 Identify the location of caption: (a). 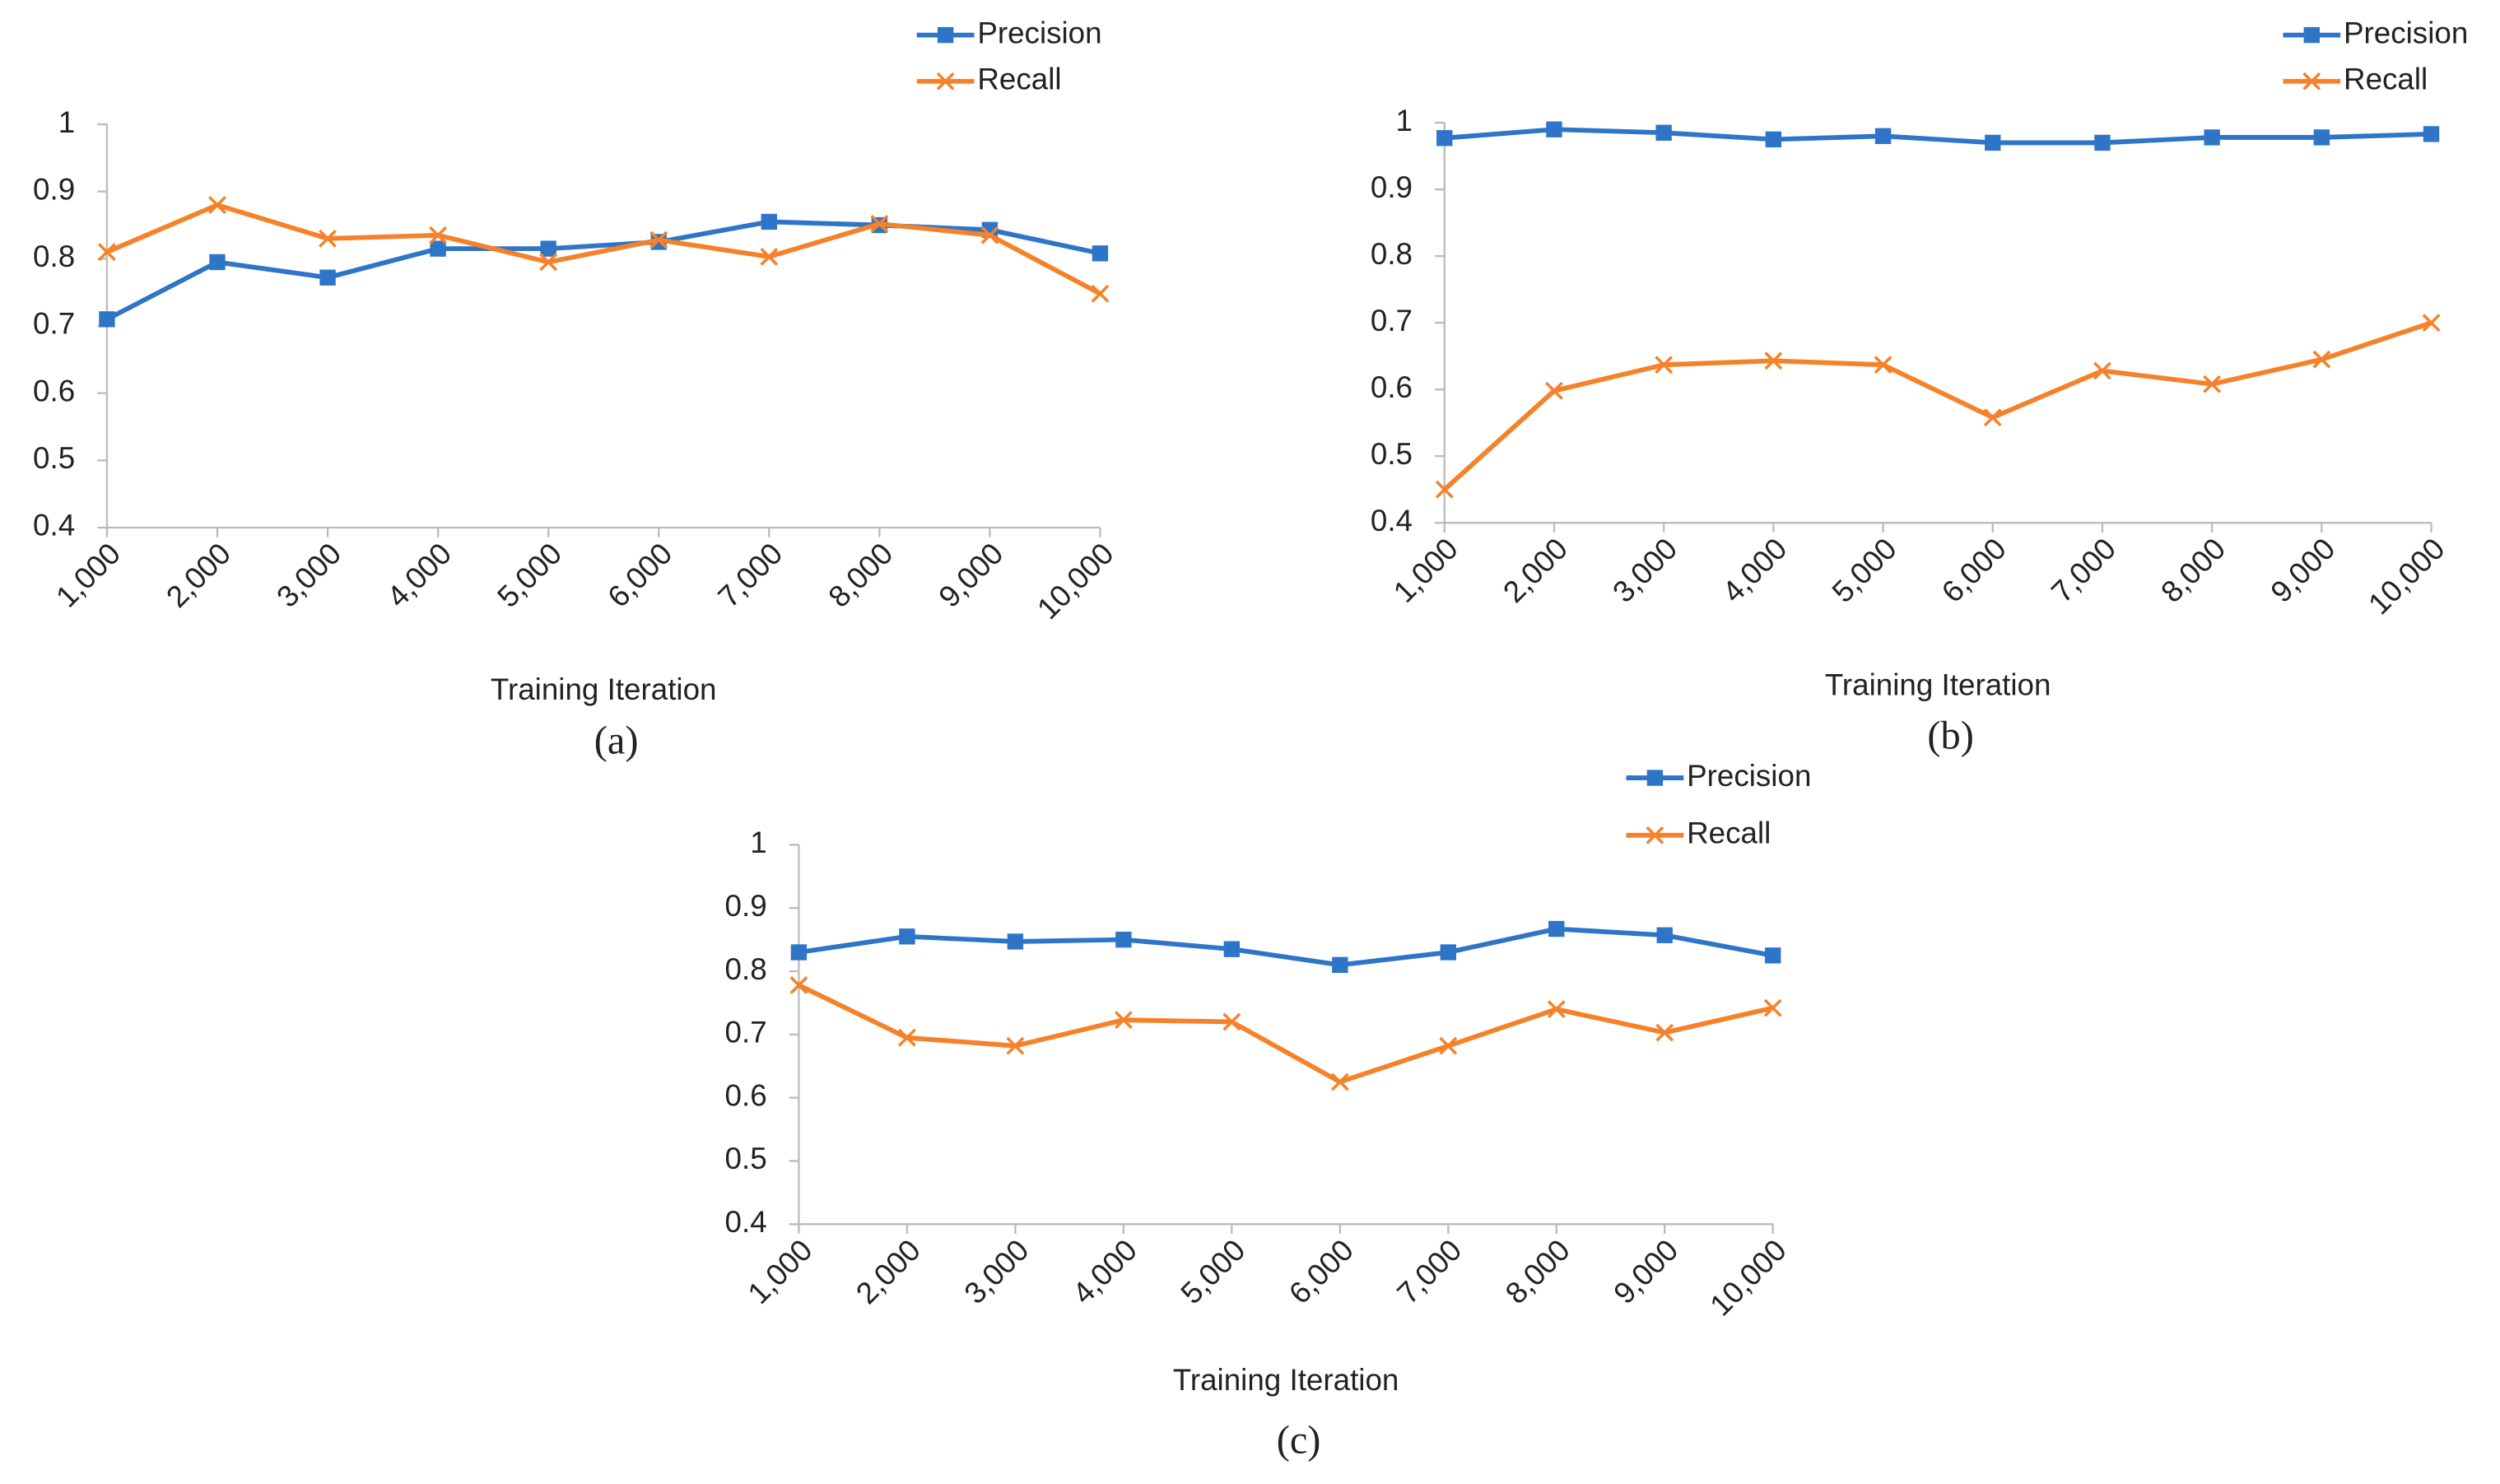
(616, 741).